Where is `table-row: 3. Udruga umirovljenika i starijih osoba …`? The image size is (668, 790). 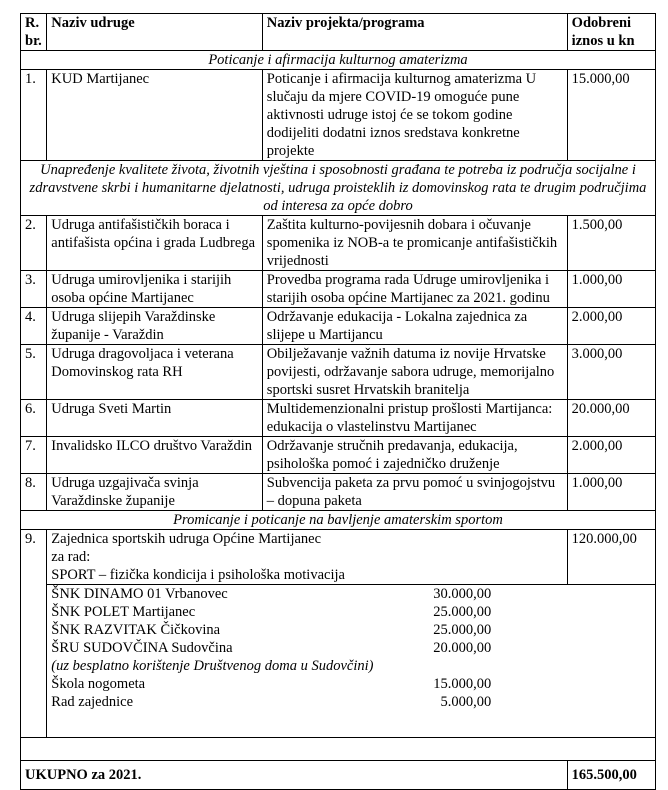
table-row: 3. Udruga umirovljenika i starijih osoba … is located at coordinates (338, 289).